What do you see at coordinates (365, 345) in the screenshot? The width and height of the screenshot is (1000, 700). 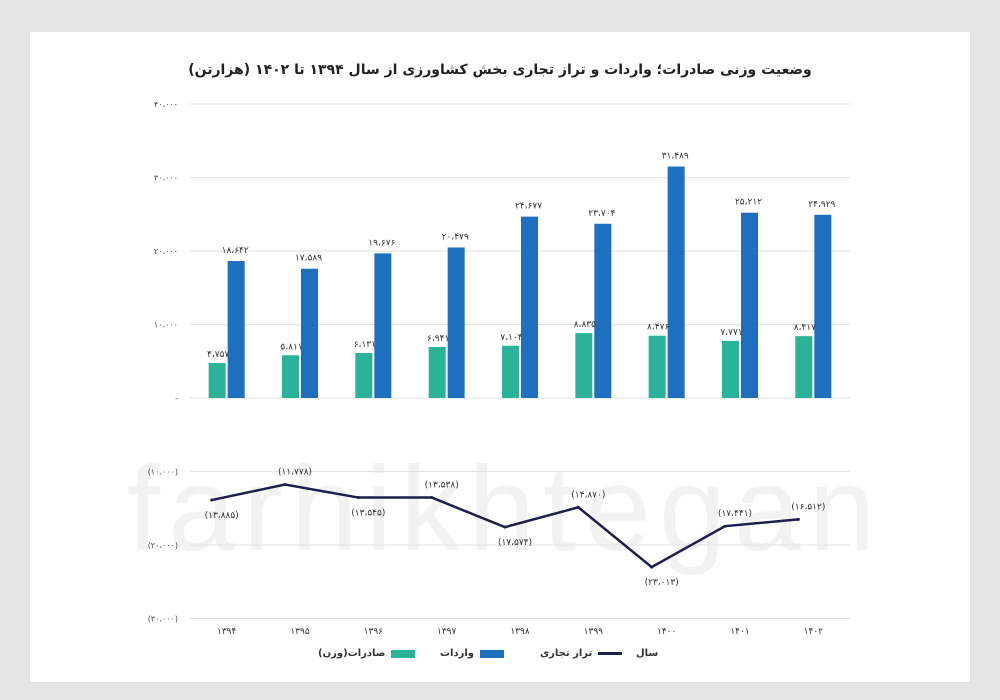 I see `label-exports: ۶،۱۳۱` at bounding box center [365, 345].